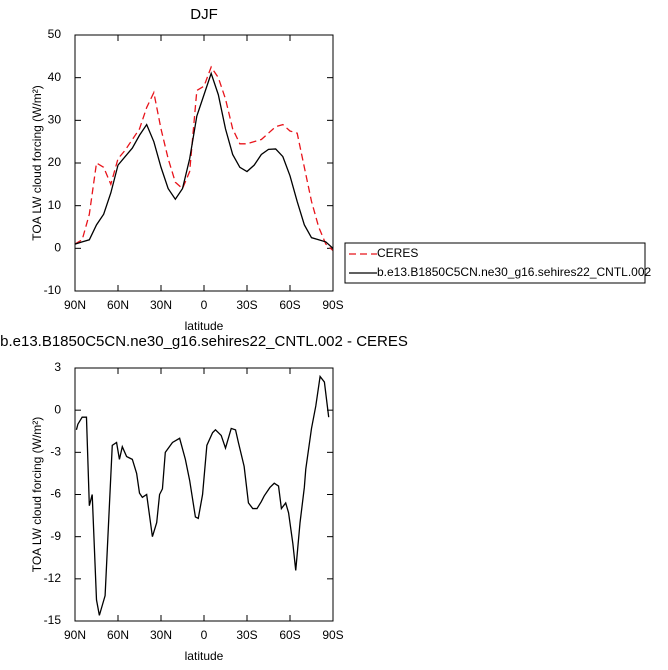 The image size is (668, 670). Describe the element at coordinates (495, 263) in the screenshot. I see `legend-box` at that location.